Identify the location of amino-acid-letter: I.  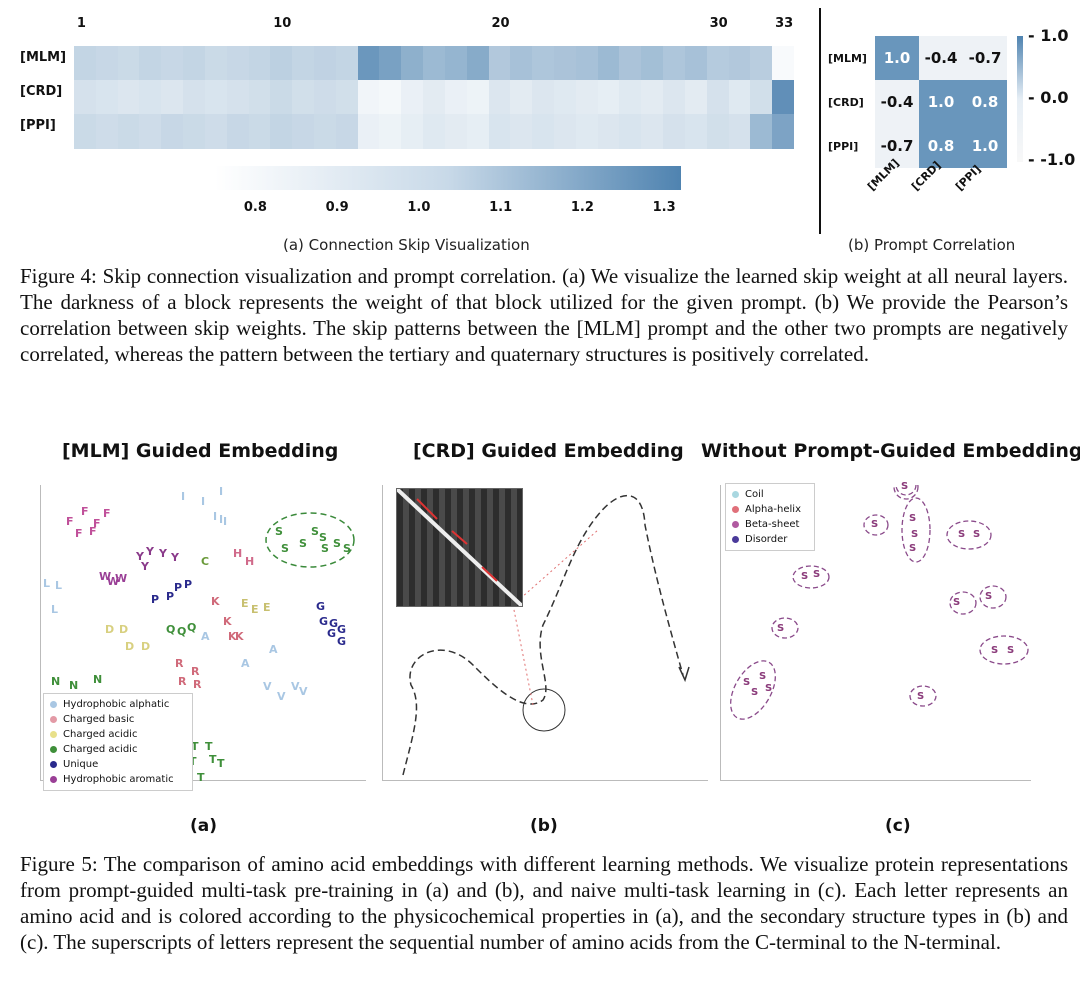
(203, 501).